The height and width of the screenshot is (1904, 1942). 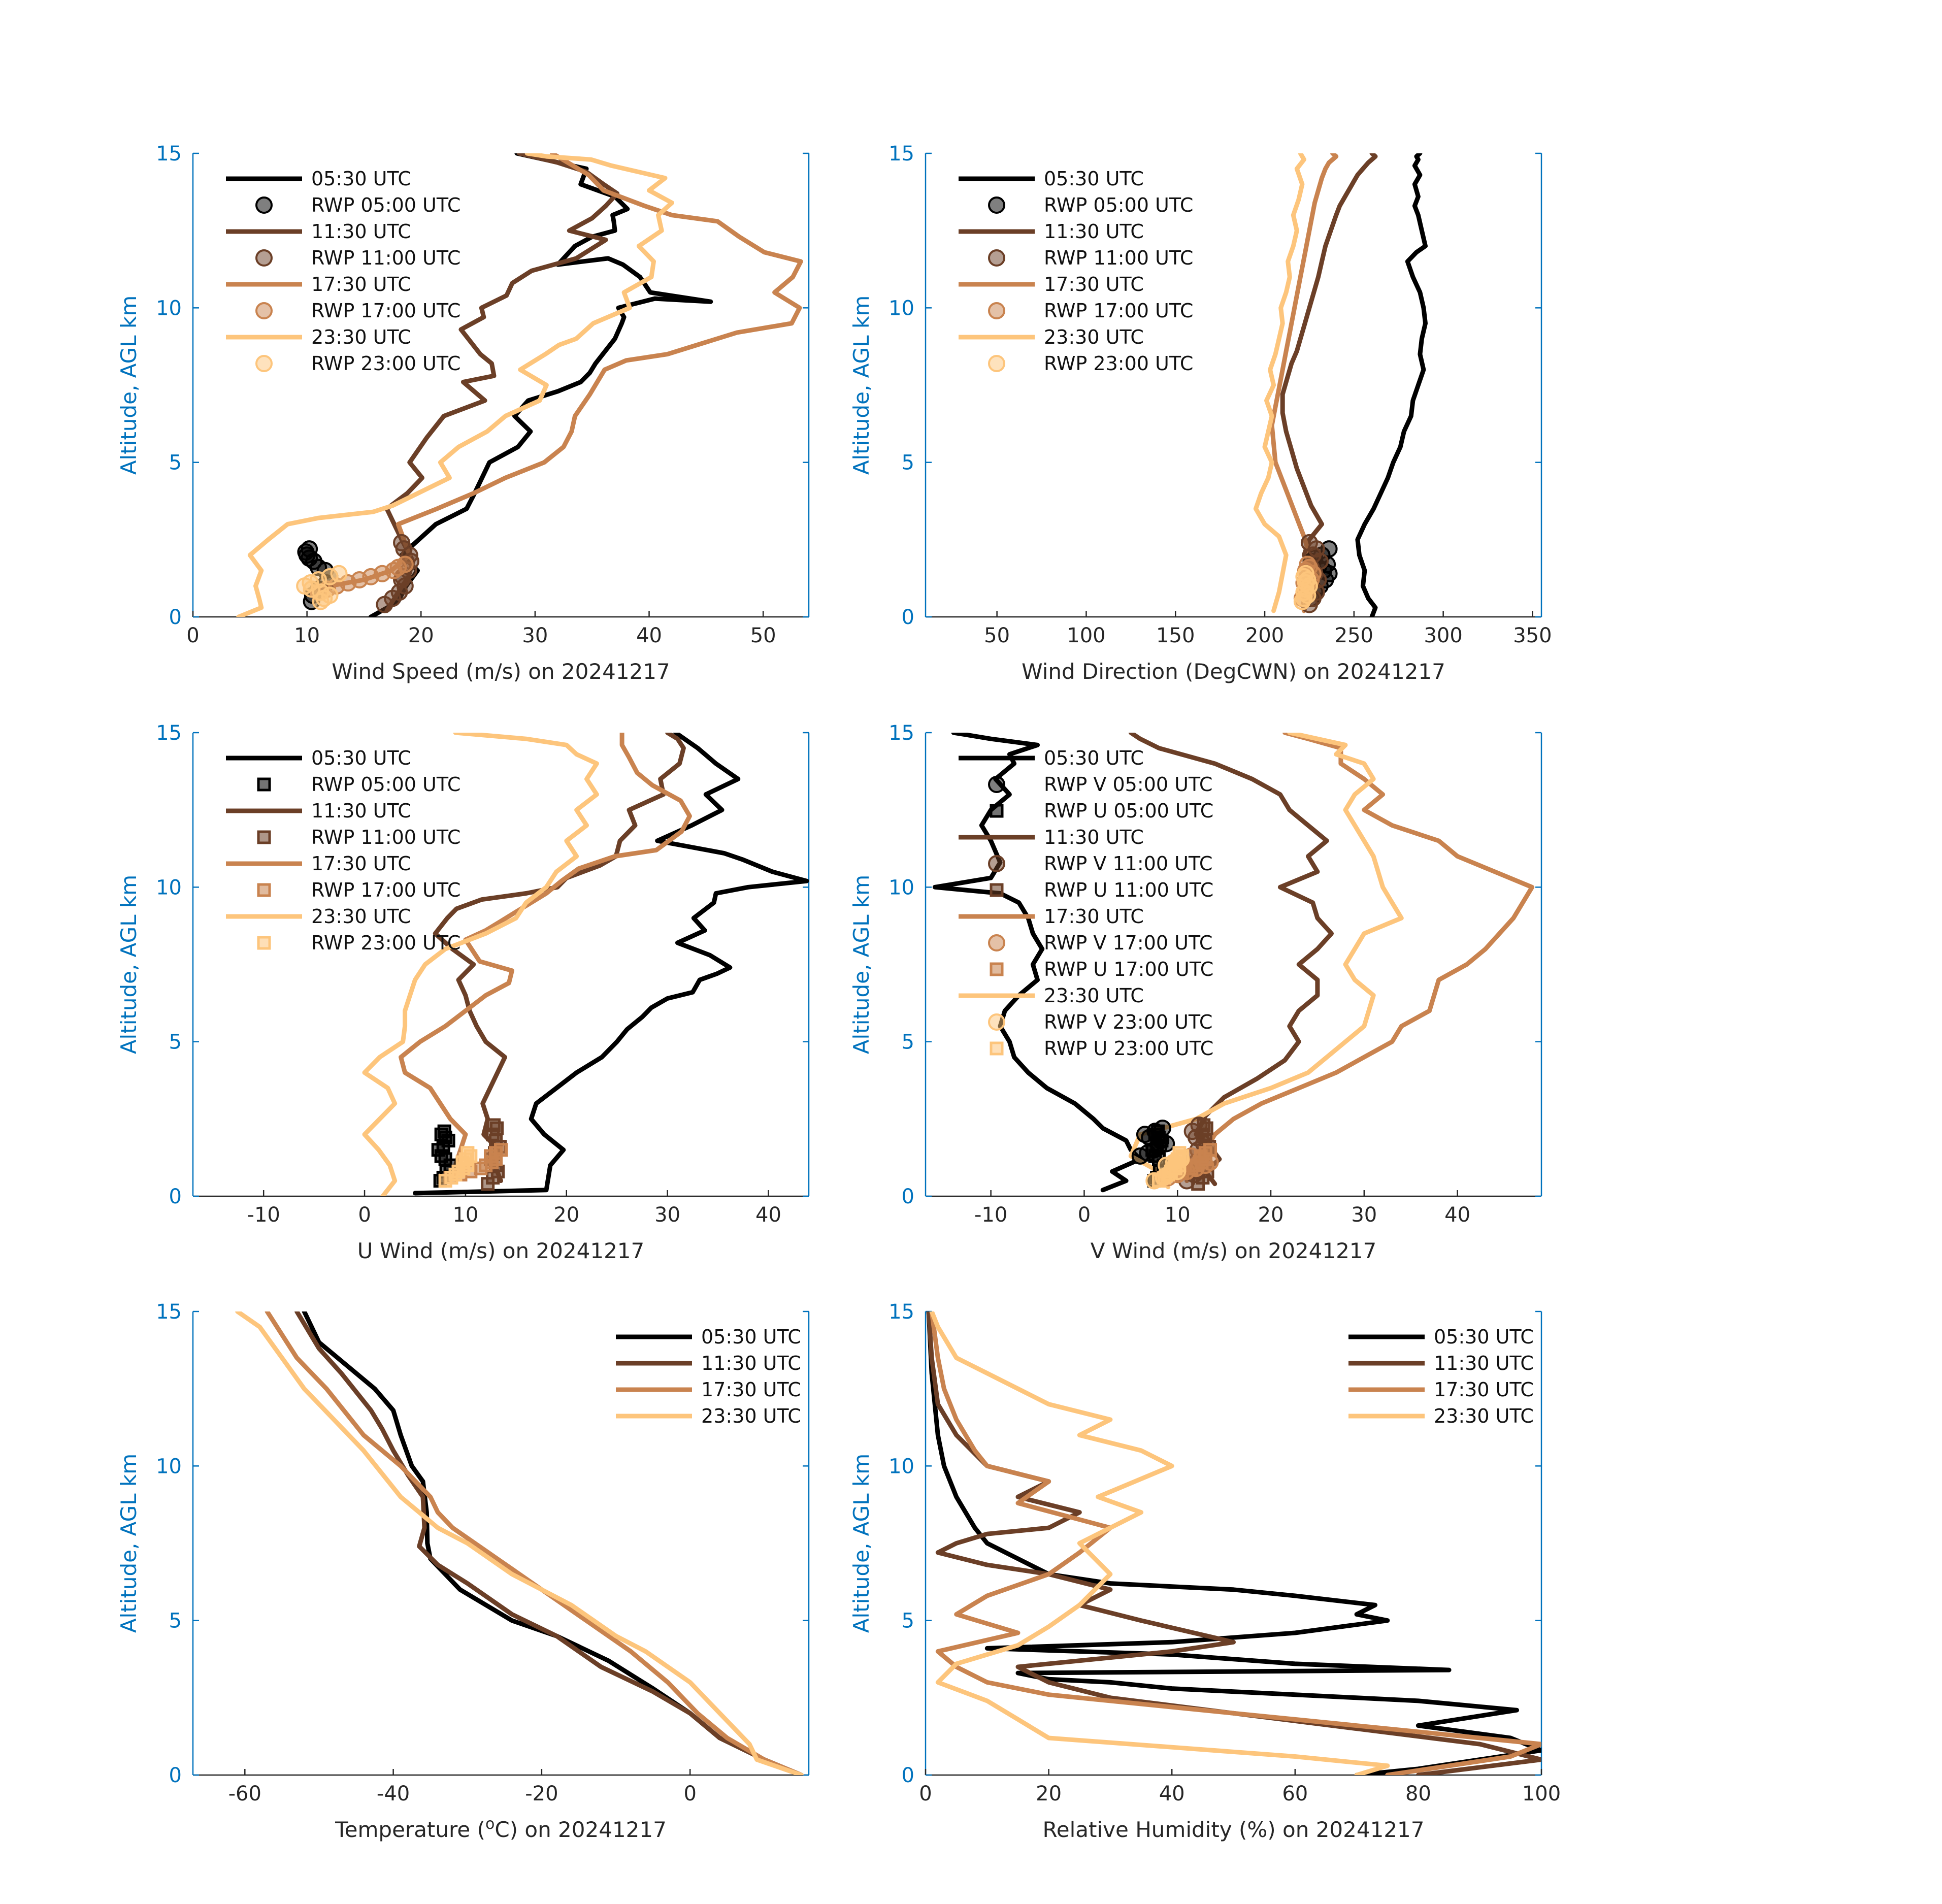 I want to click on x-tick-label: -20, so click(x=541, y=1794).